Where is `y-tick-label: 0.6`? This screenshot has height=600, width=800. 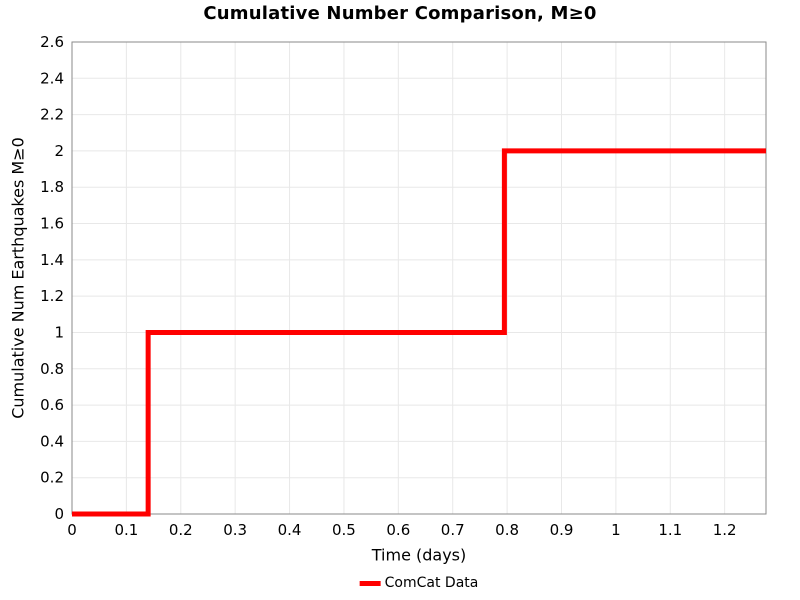 y-tick-label: 0.6 is located at coordinates (52, 405).